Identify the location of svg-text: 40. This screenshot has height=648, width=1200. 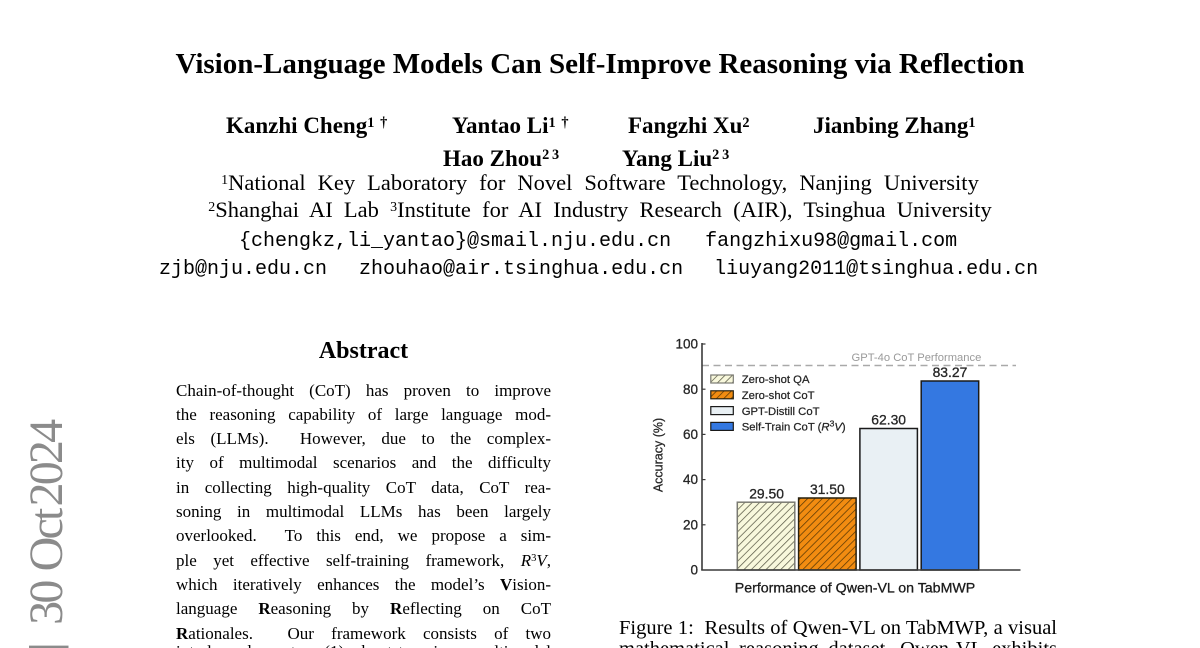
(690, 479).